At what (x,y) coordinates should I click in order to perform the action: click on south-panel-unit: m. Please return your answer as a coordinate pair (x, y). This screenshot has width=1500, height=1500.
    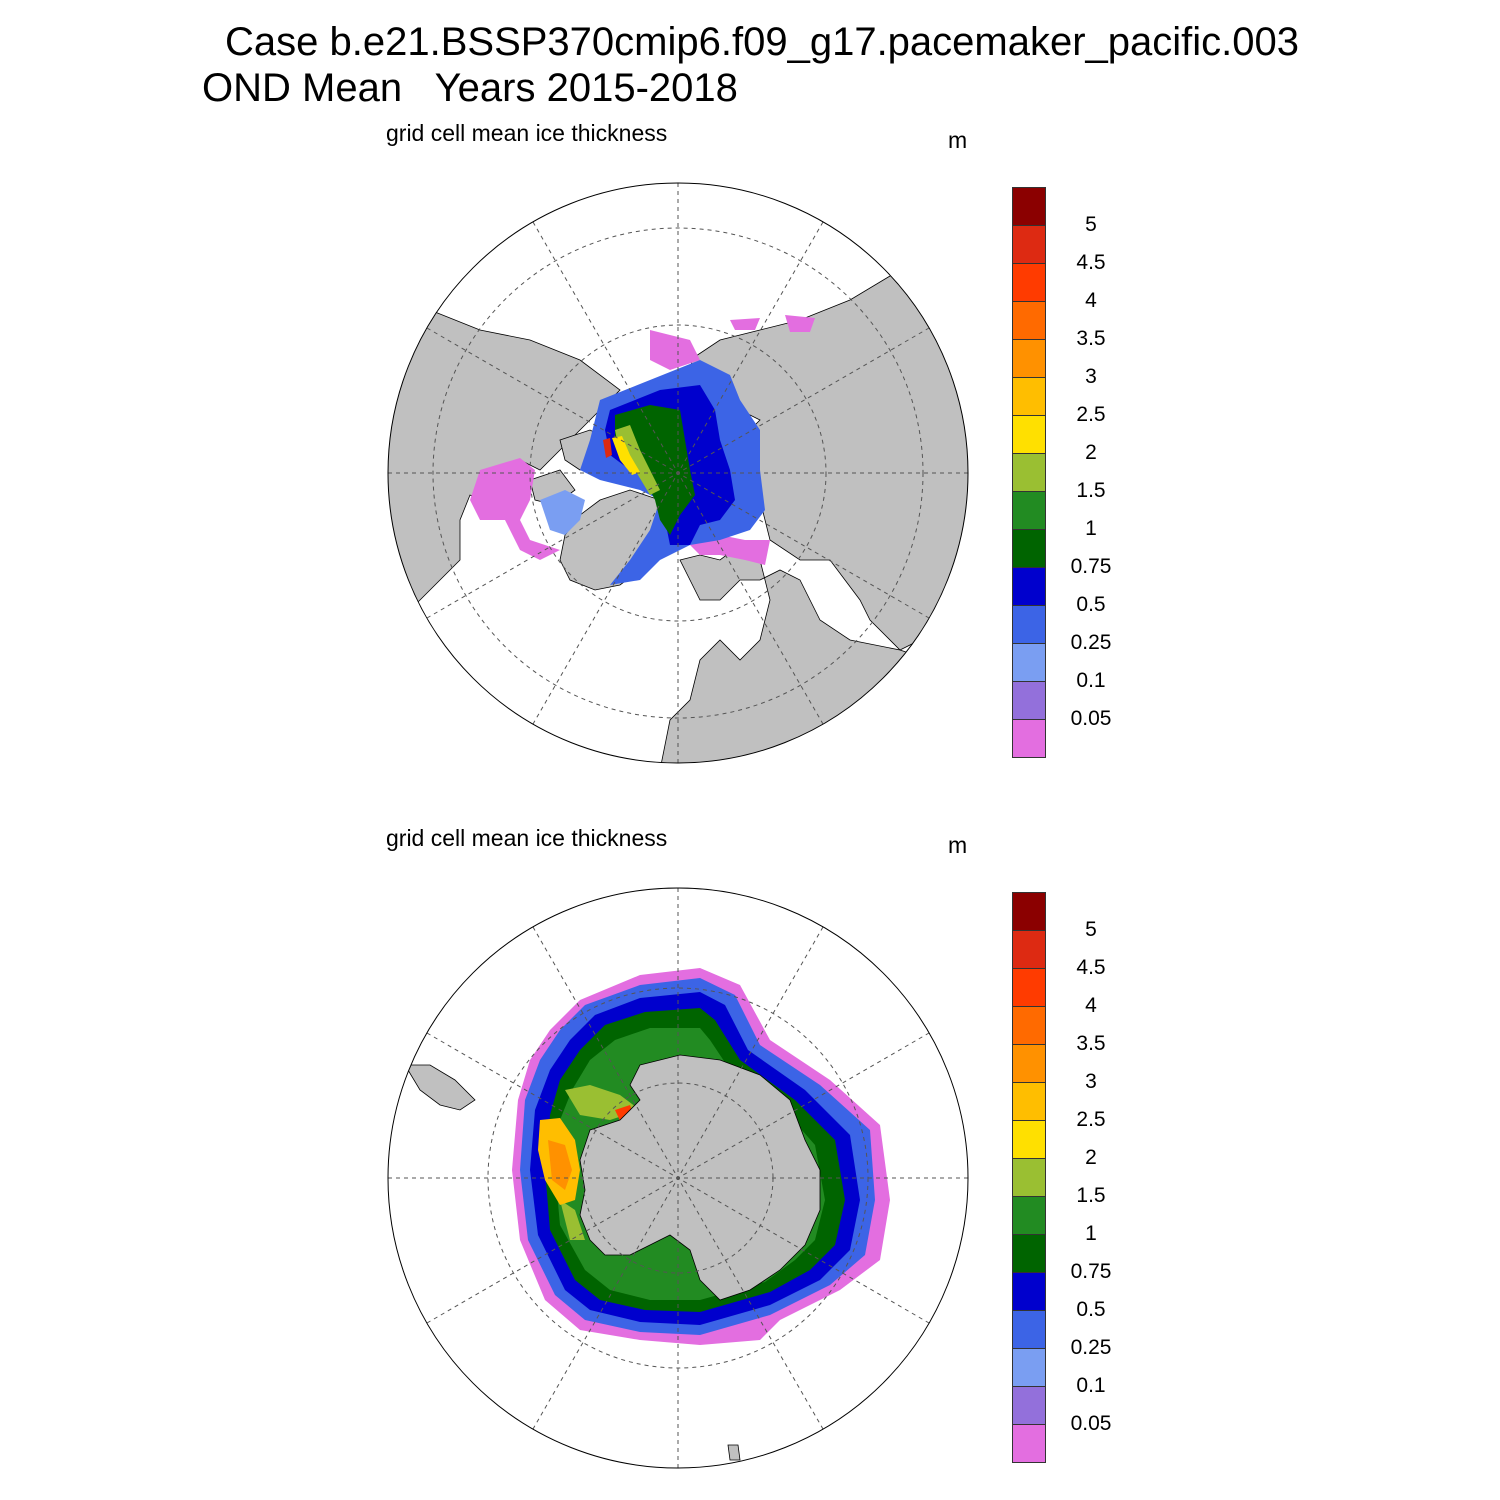
    Looking at the image, I should click on (958, 845).